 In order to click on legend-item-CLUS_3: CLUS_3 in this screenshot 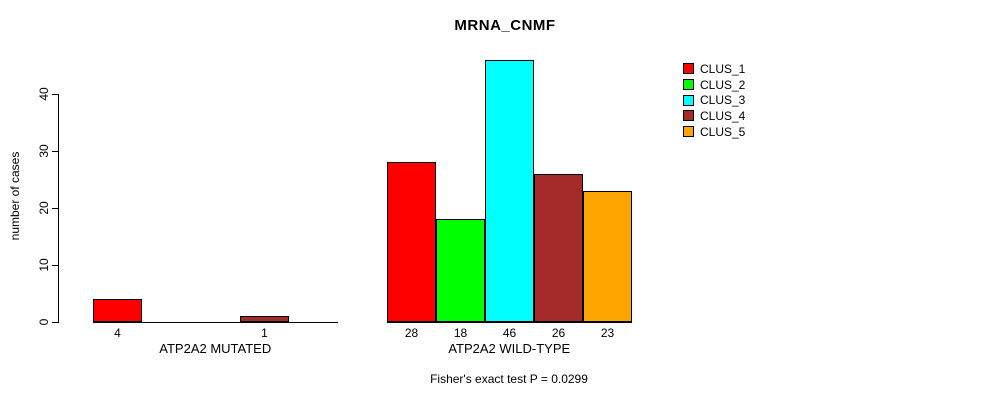, I will do `click(714, 100)`.